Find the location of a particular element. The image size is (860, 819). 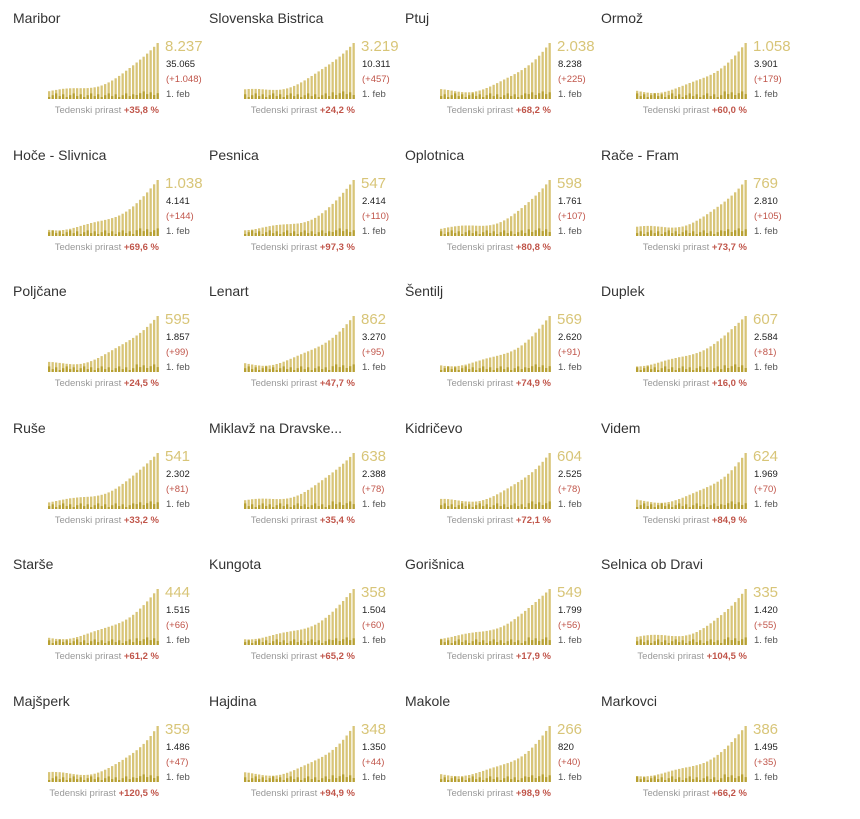

weekly-growth: Tedenski prirast +33,2 % is located at coordinates (107, 520).